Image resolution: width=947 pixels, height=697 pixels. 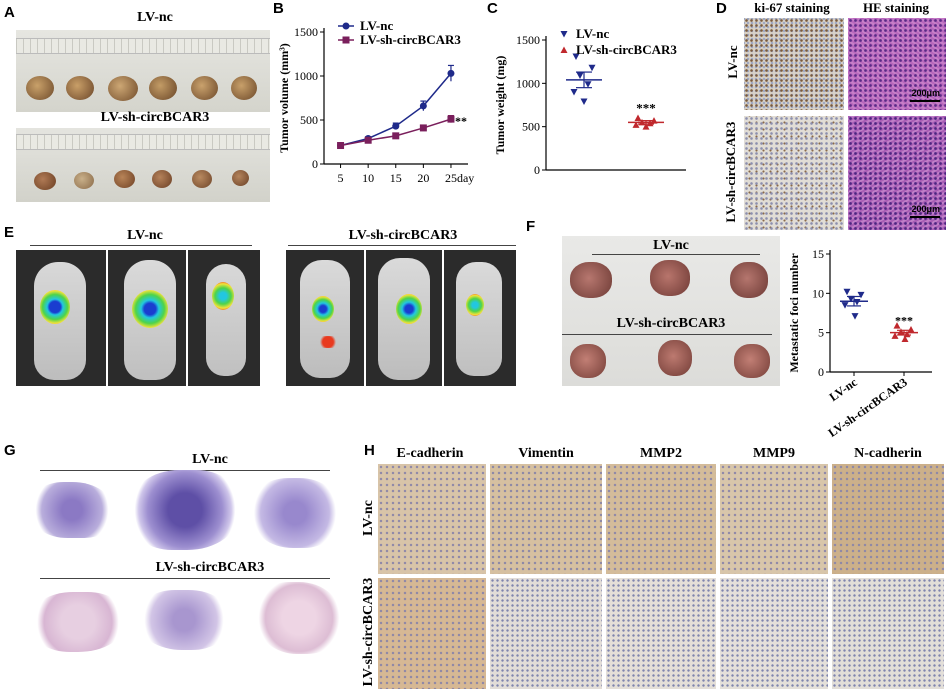 What do you see at coordinates (661, 633) in the screenshot?
I see `ihc-lv-sh-mmp2` at bounding box center [661, 633].